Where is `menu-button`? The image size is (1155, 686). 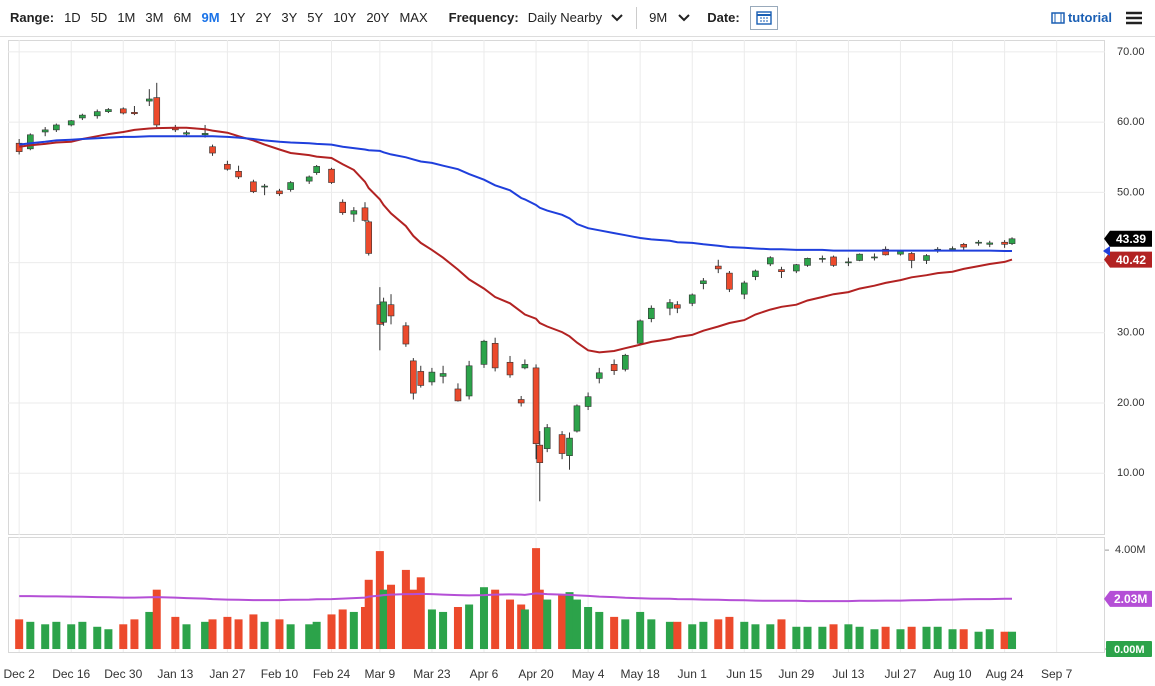 menu-button is located at coordinates (1134, 18).